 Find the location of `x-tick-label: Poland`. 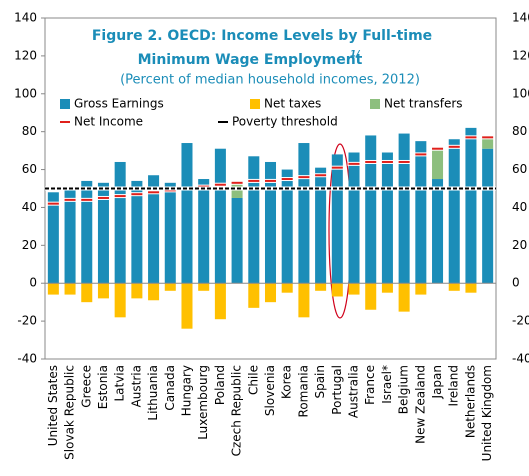

x-tick-label: Poland is located at coordinates (220, 385).